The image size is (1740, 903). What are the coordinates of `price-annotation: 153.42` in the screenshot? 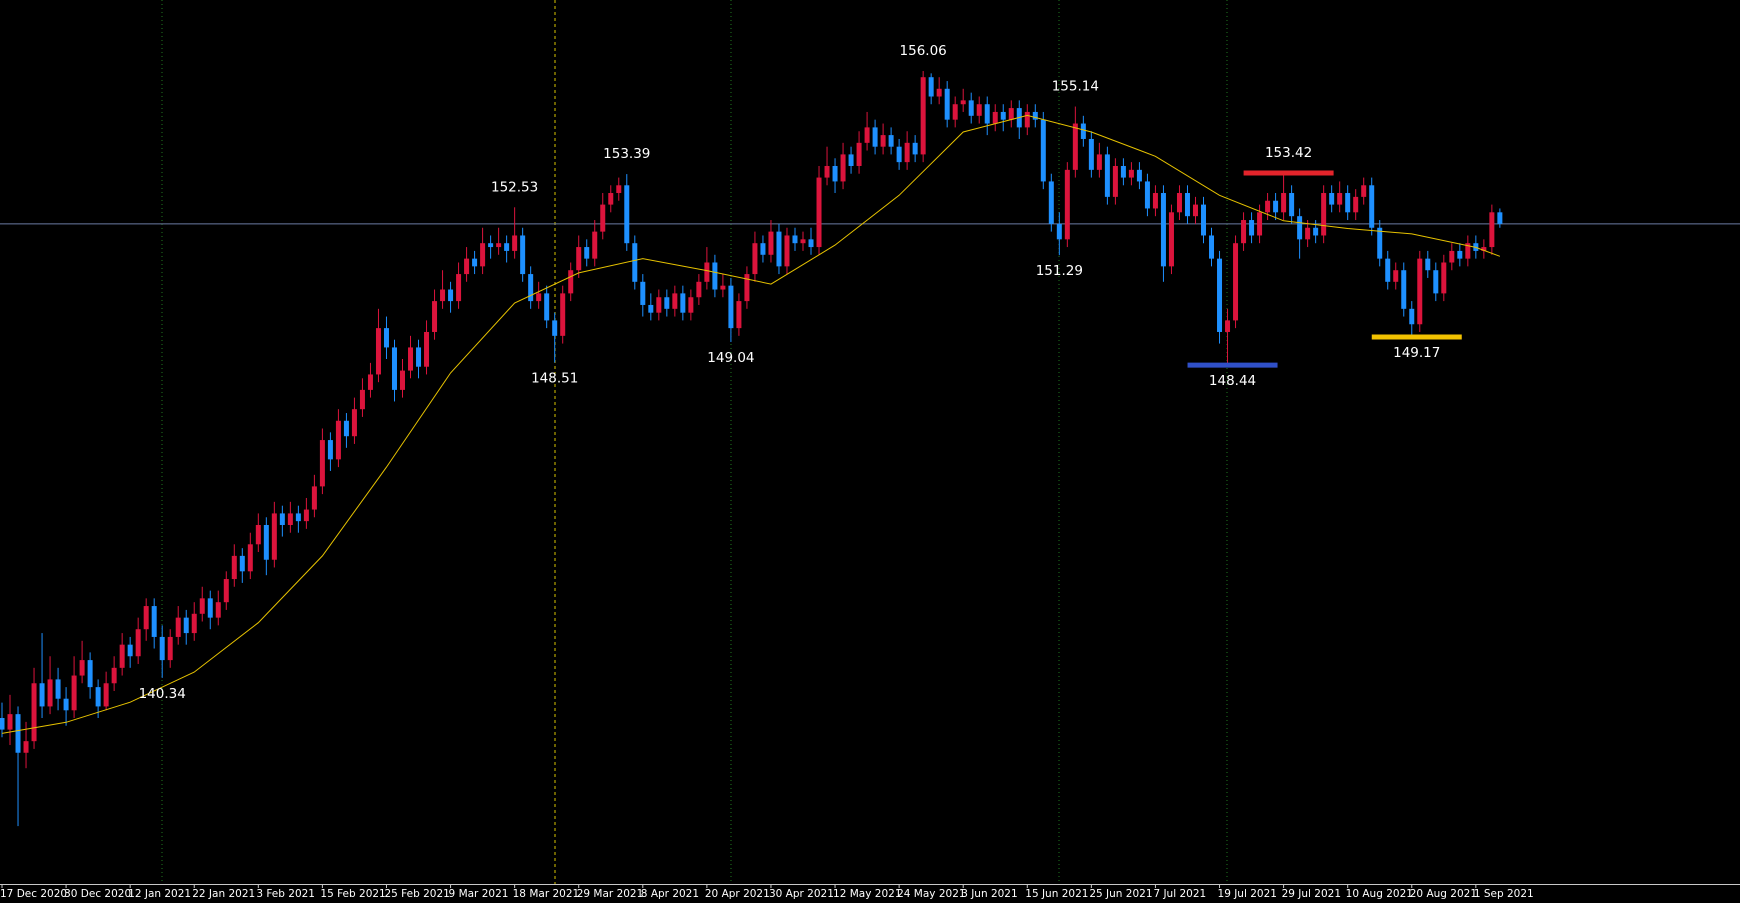 It's located at (1288, 153).